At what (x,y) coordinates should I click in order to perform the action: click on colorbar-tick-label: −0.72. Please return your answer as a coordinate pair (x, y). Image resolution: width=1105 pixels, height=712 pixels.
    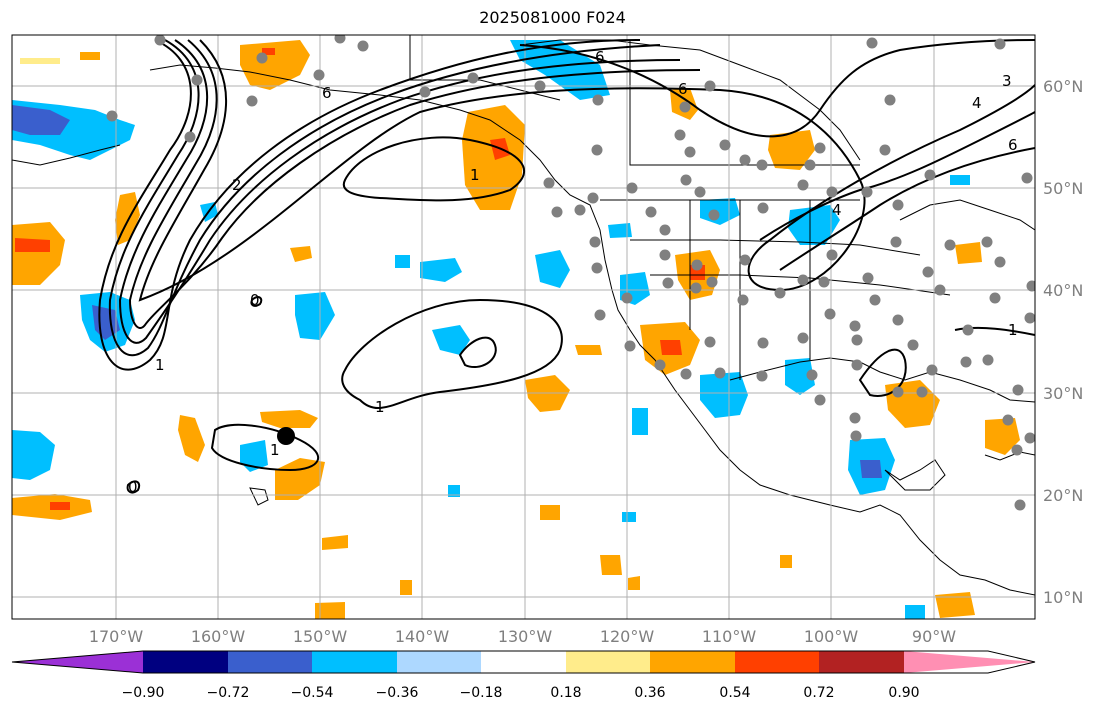
    Looking at the image, I should click on (228, 693).